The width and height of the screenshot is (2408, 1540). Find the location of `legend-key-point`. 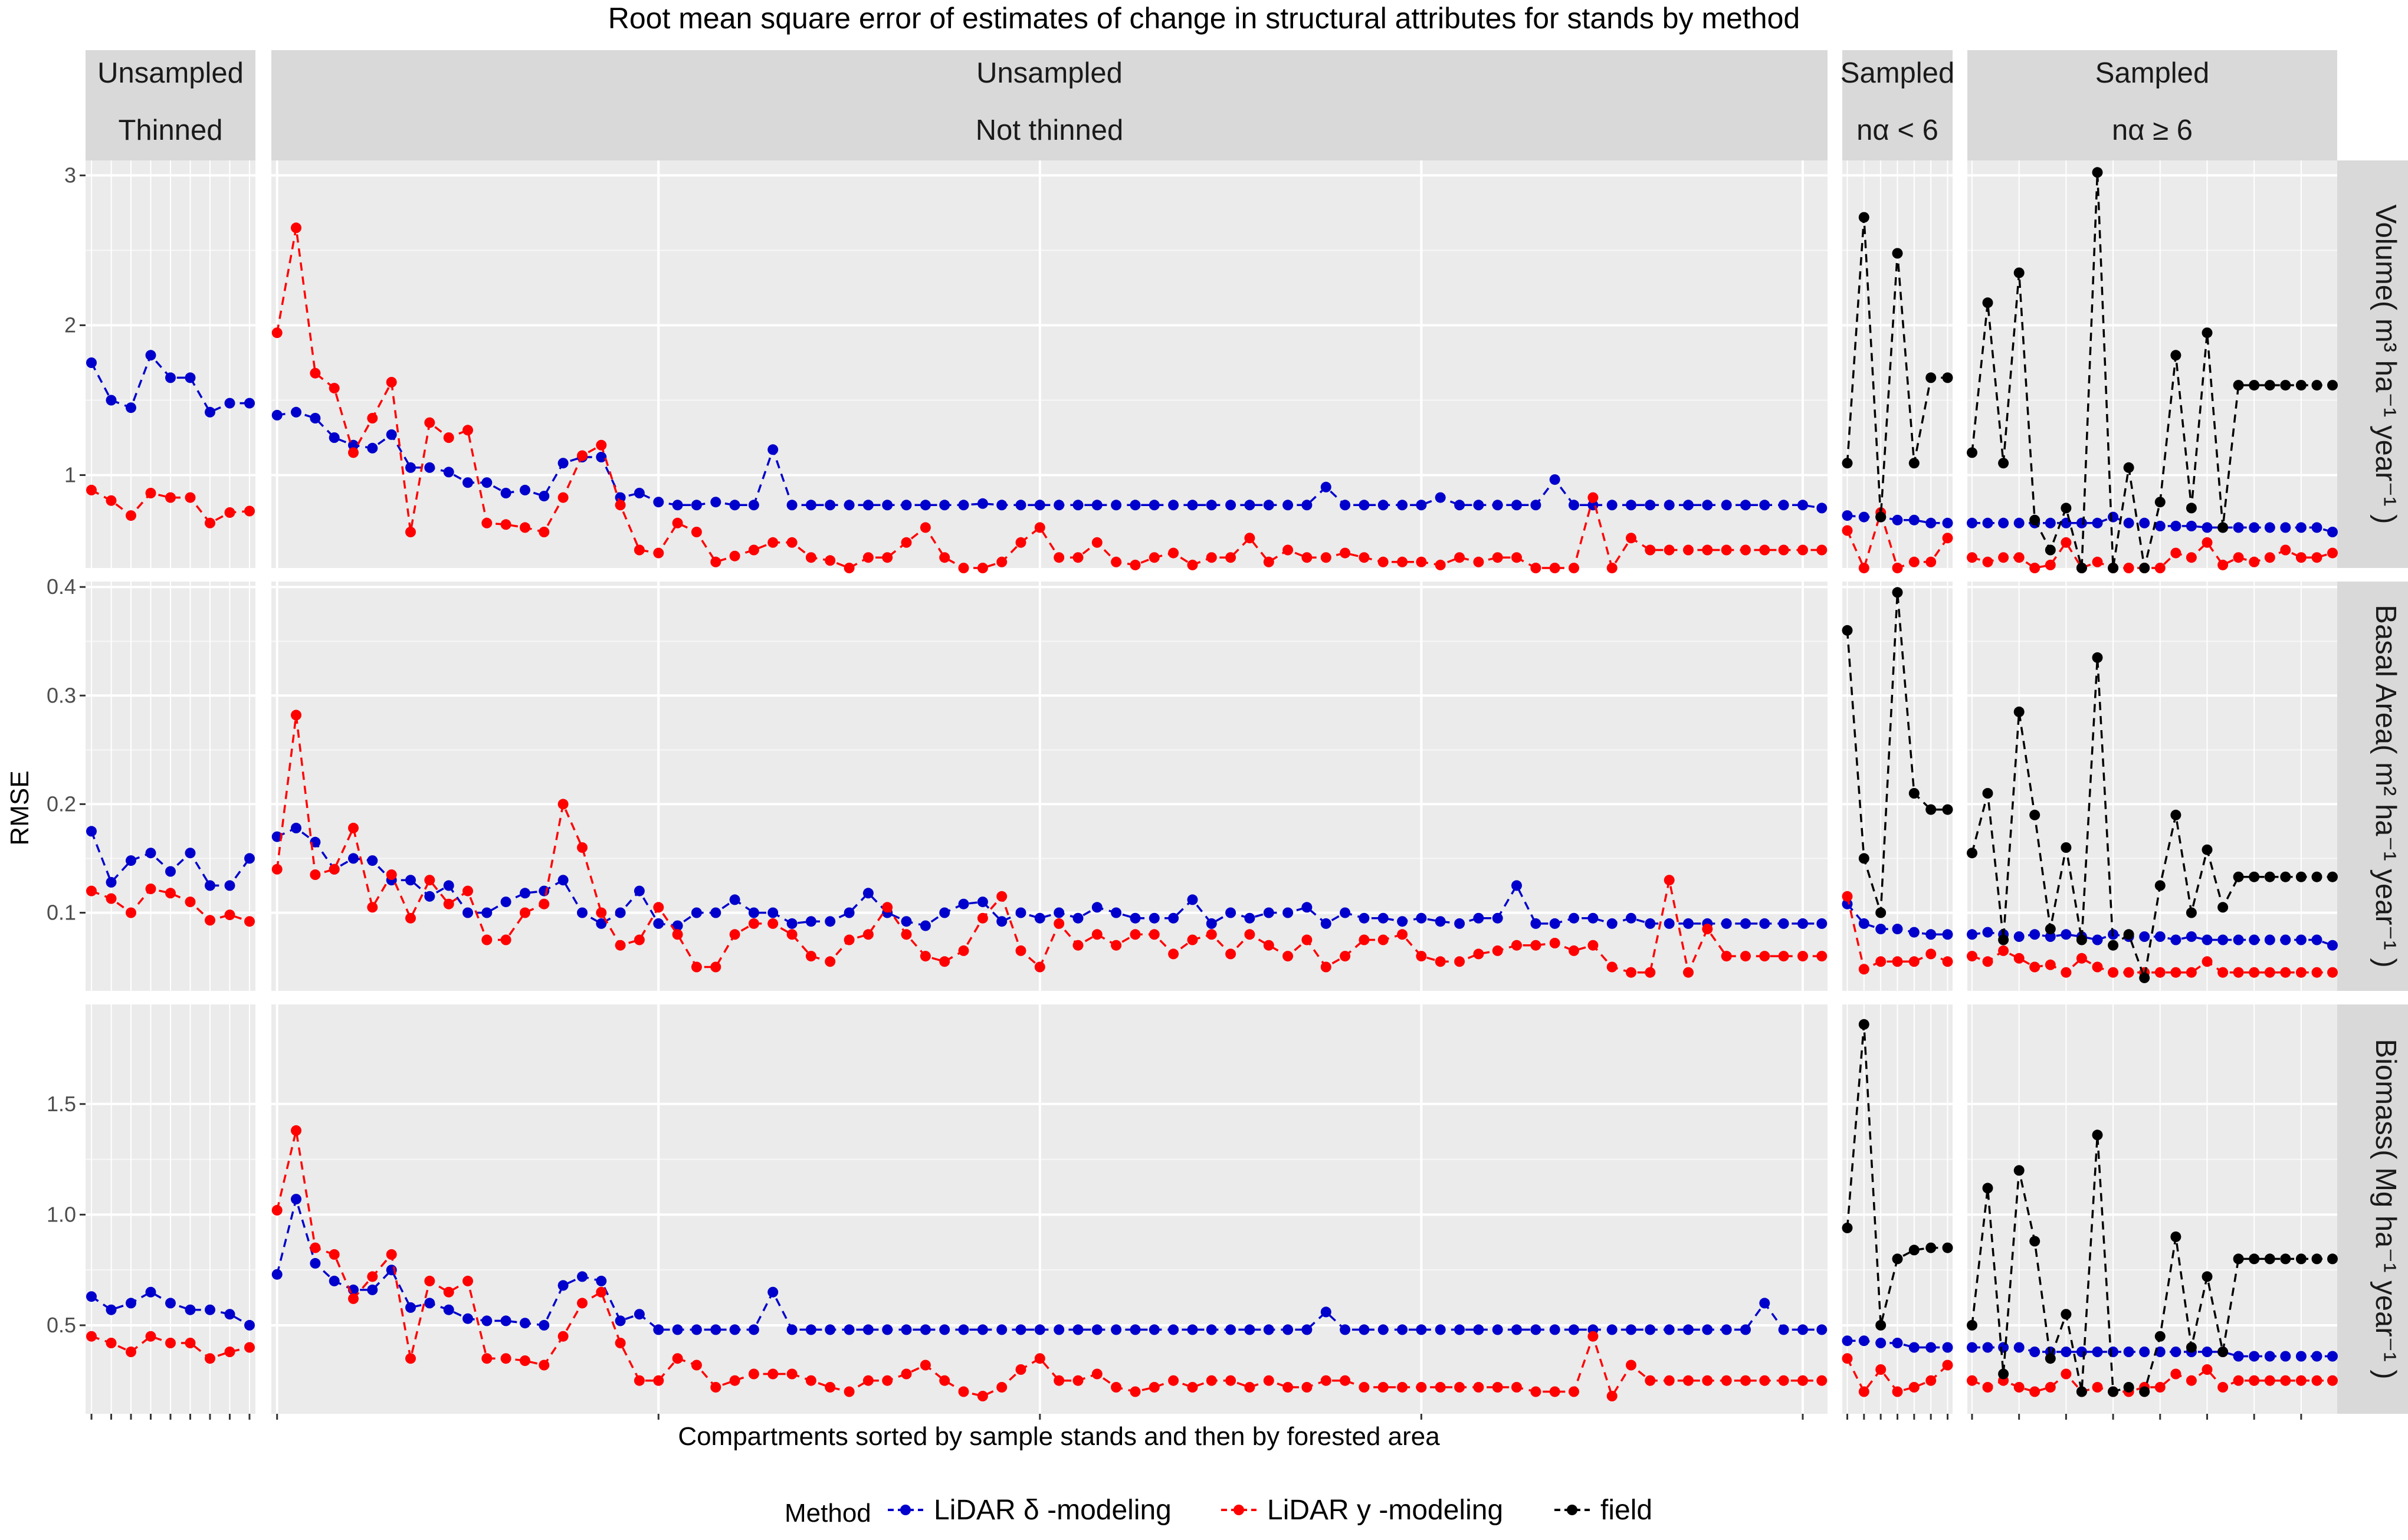

legend-key-point is located at coordinates (1238, 1510).